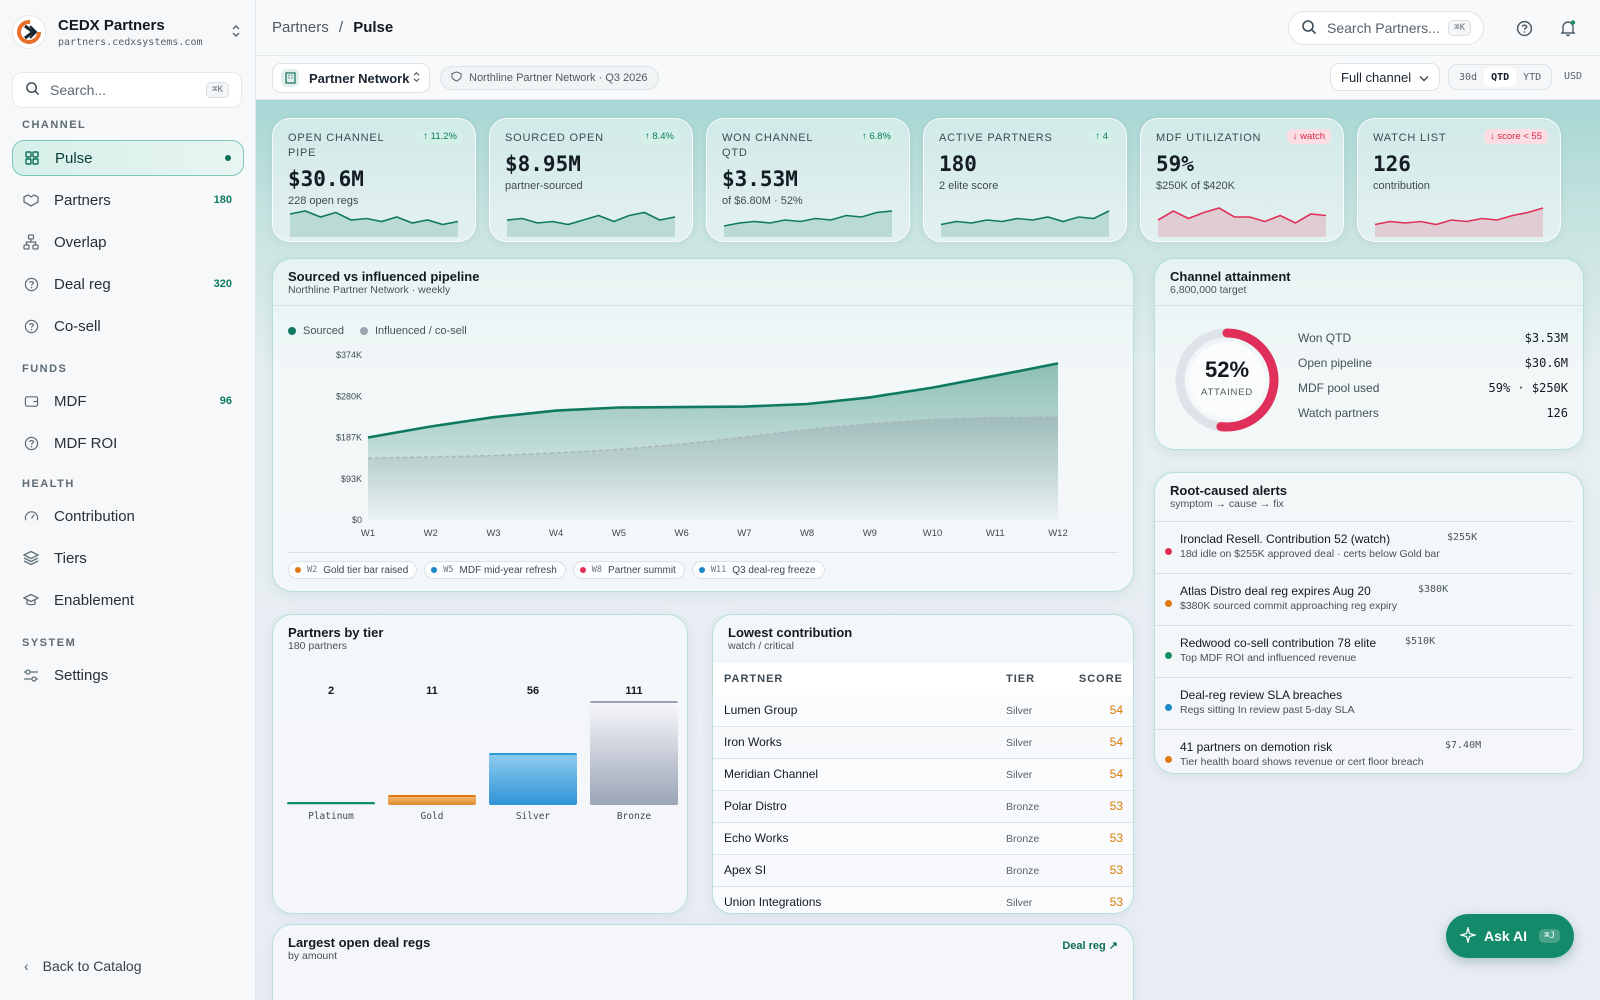 The width and height of the screenshot is (1600, 1000). What do you see at coordinates (1392, 164) in the screenshot?
I see `kpi-value: 126` at bounding box center [1392, 164].